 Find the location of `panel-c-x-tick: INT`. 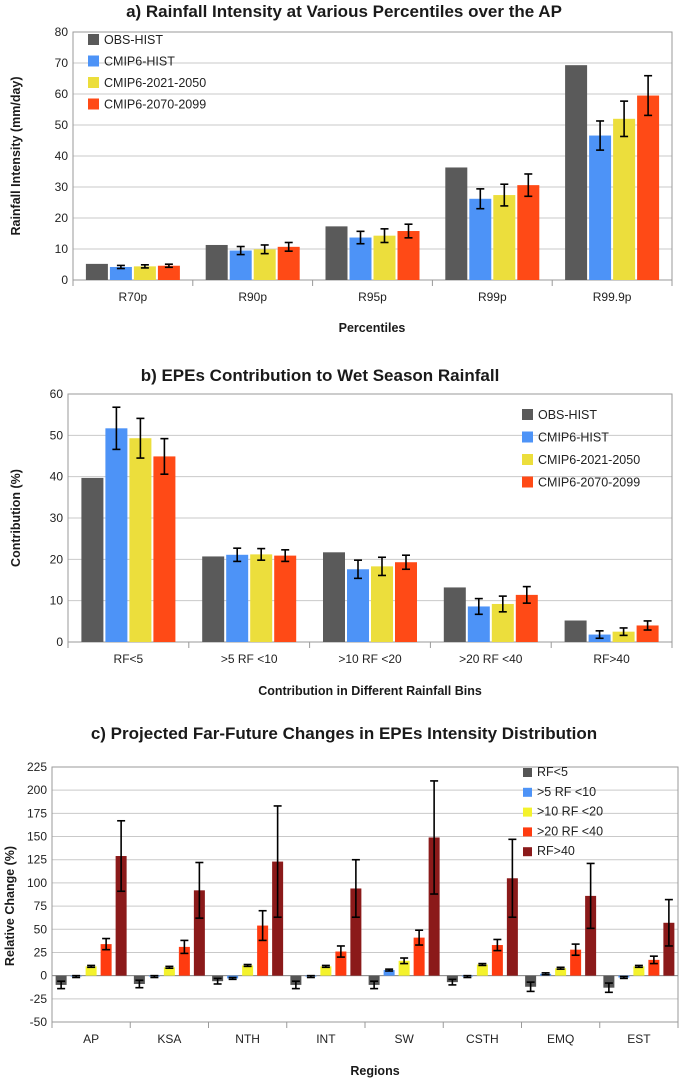

panel-c-x-tick: INT is located at coordinates (326, 1039).